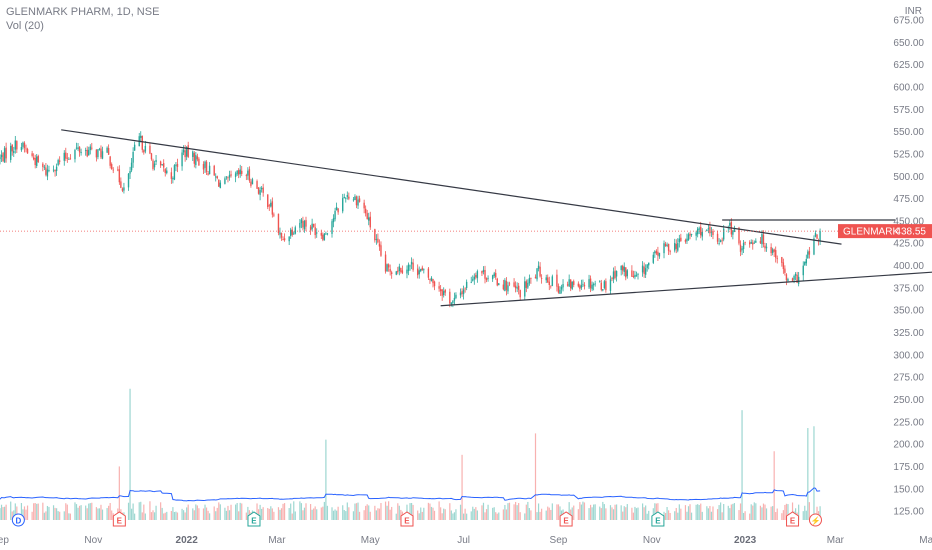 Image resolution: width=932 pixels, height=550 pixels. Describe the element at coordinates (908, 132) in the screenshot. I see `price-tick-label: 550.00` at that location.